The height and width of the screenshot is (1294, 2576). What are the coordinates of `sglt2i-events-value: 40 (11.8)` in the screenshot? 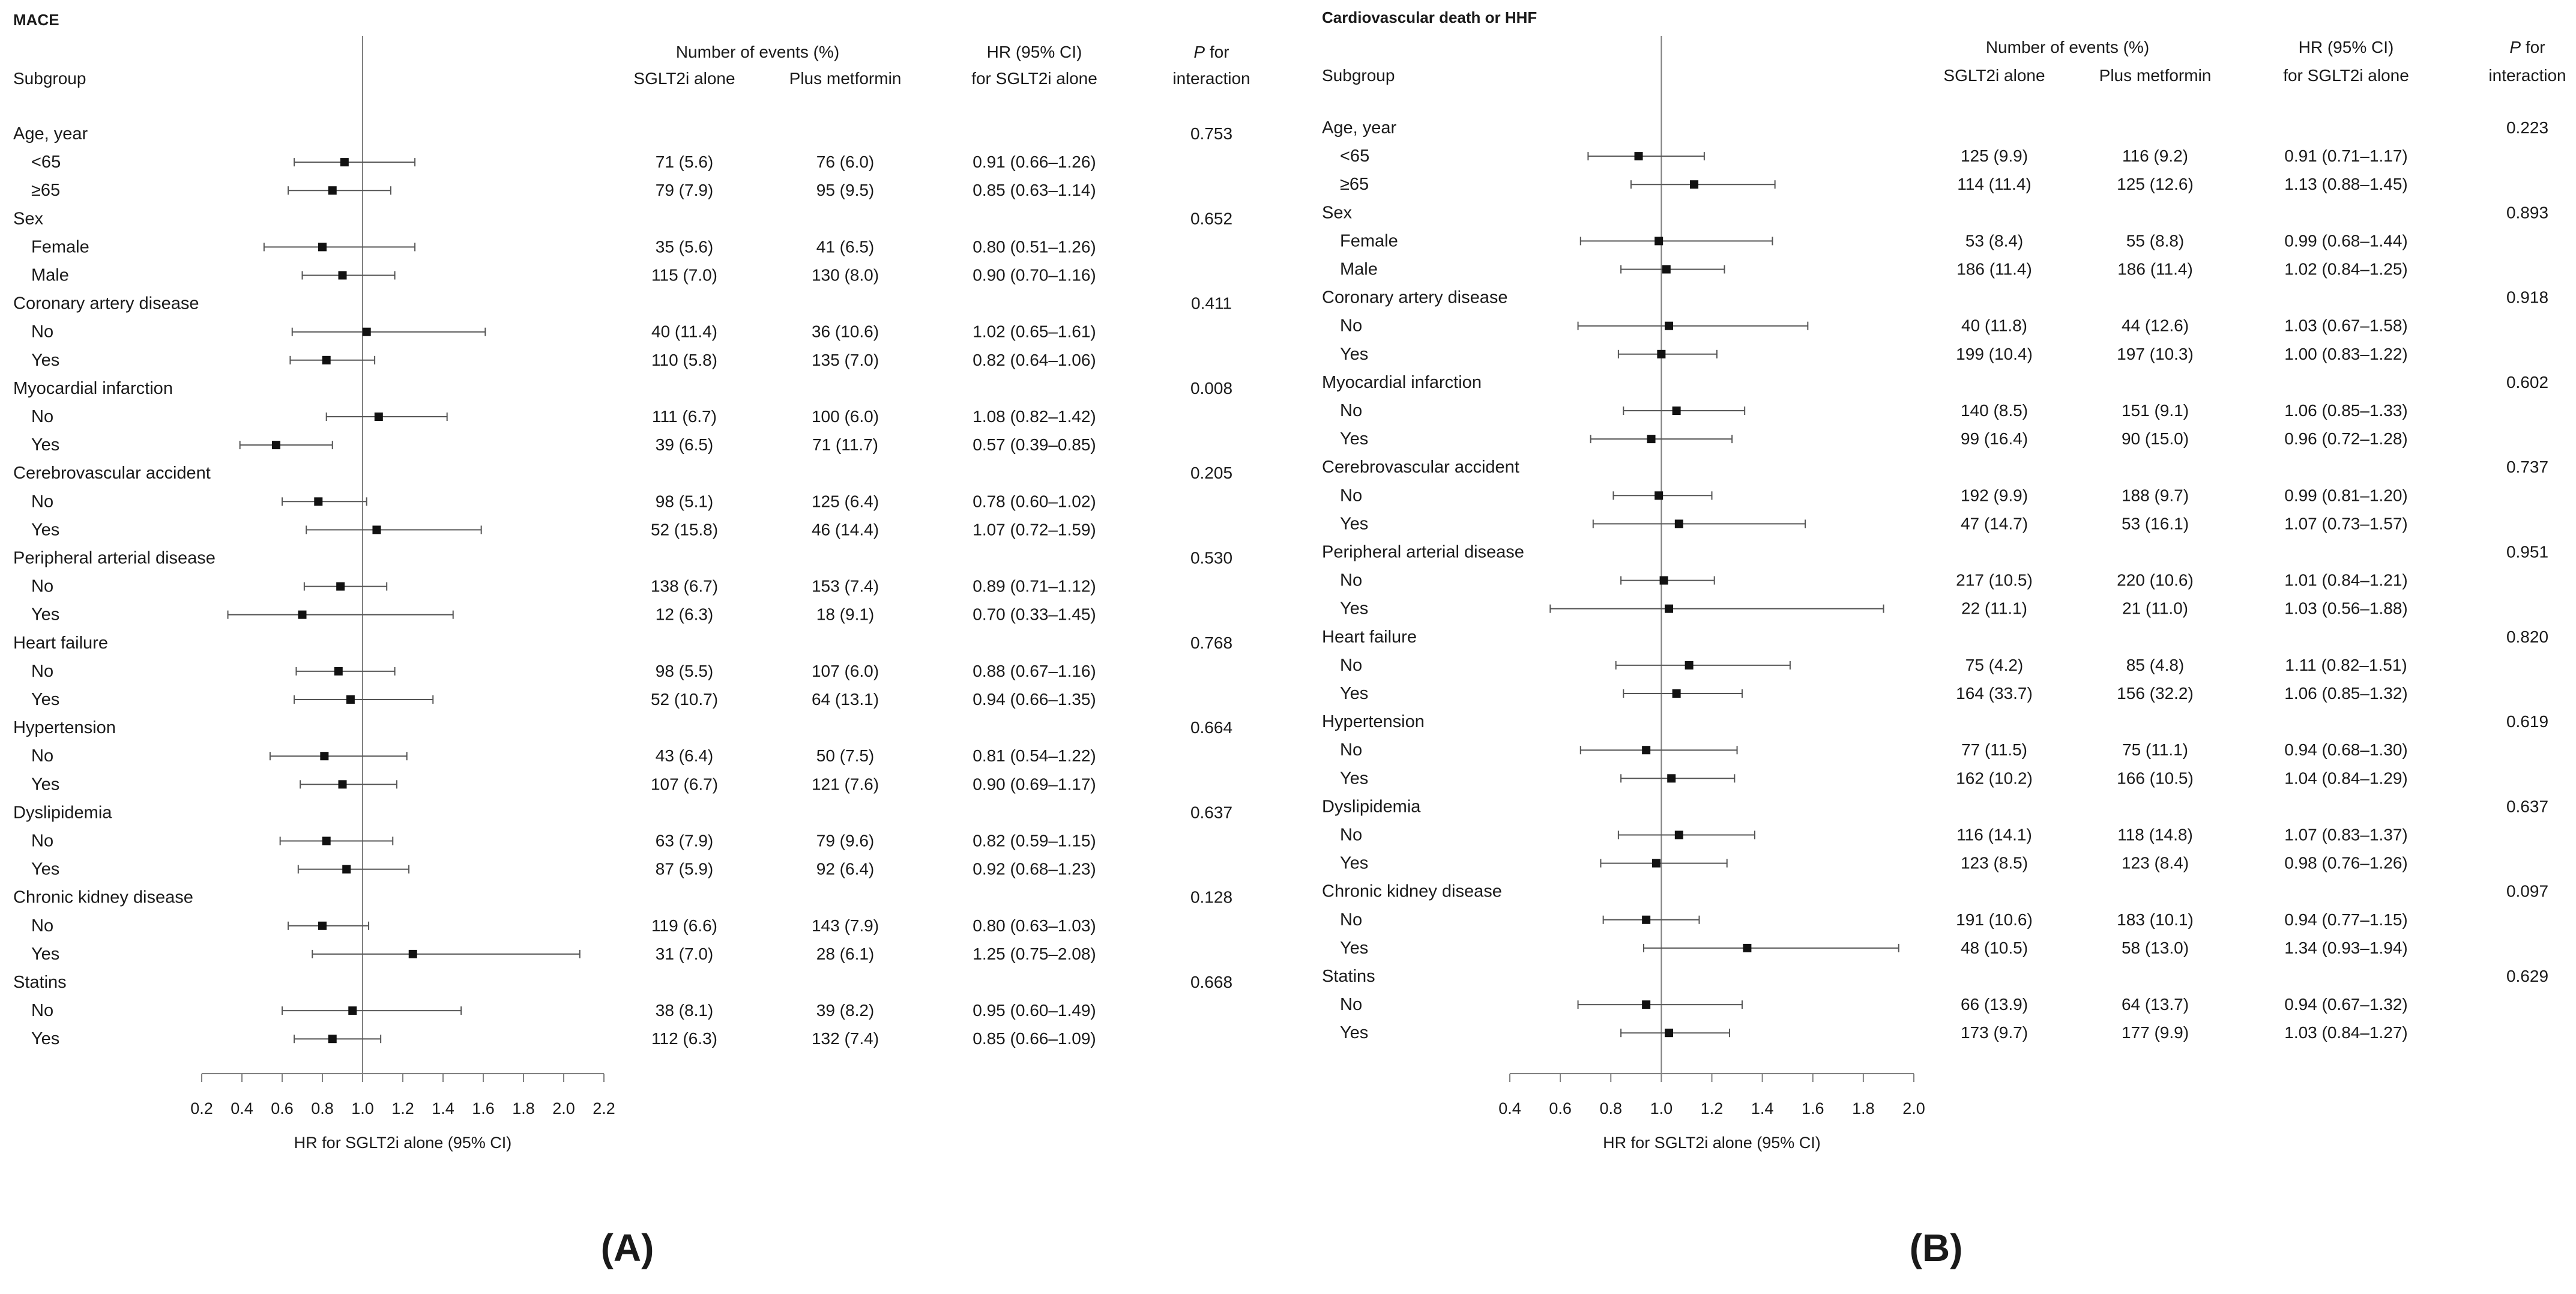 It's located at (1994, 325).